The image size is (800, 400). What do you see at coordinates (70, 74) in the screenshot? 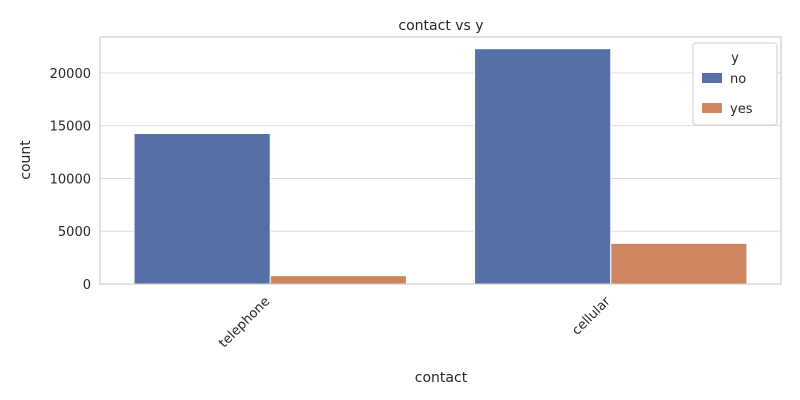
I see `y-tick-label: 20000` at bounding box center [70, 74].